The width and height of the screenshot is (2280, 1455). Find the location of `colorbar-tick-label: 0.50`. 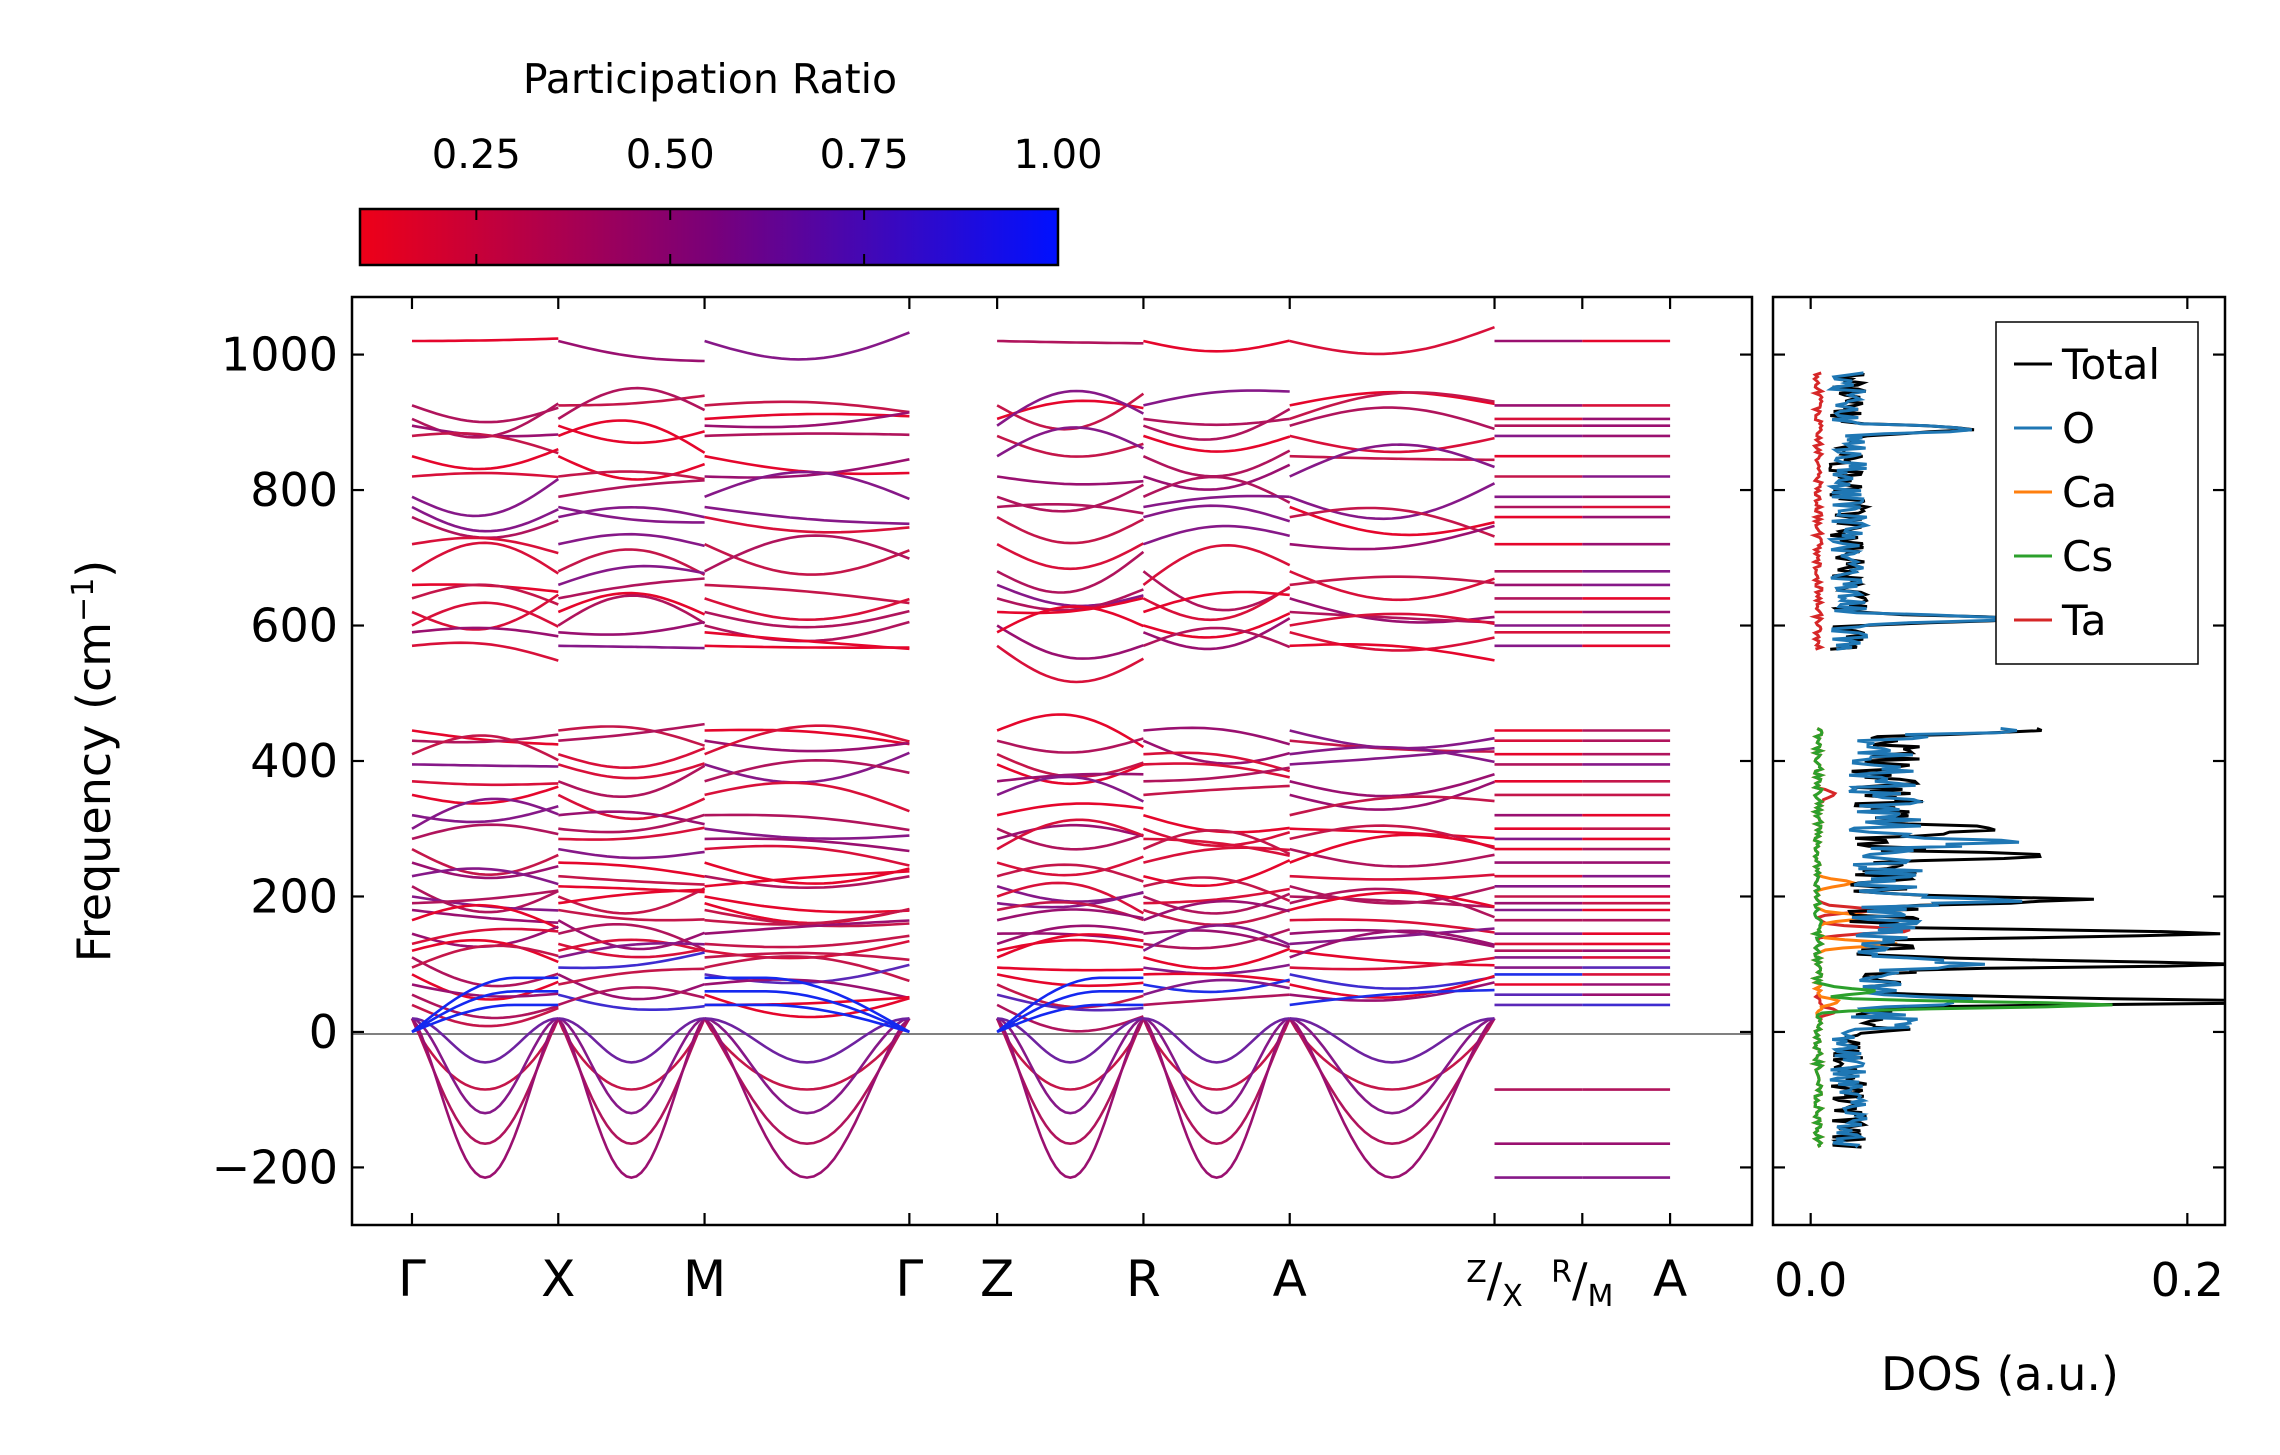

colorbar-tick-label: 0.50 is located at coordinates (670, 155).